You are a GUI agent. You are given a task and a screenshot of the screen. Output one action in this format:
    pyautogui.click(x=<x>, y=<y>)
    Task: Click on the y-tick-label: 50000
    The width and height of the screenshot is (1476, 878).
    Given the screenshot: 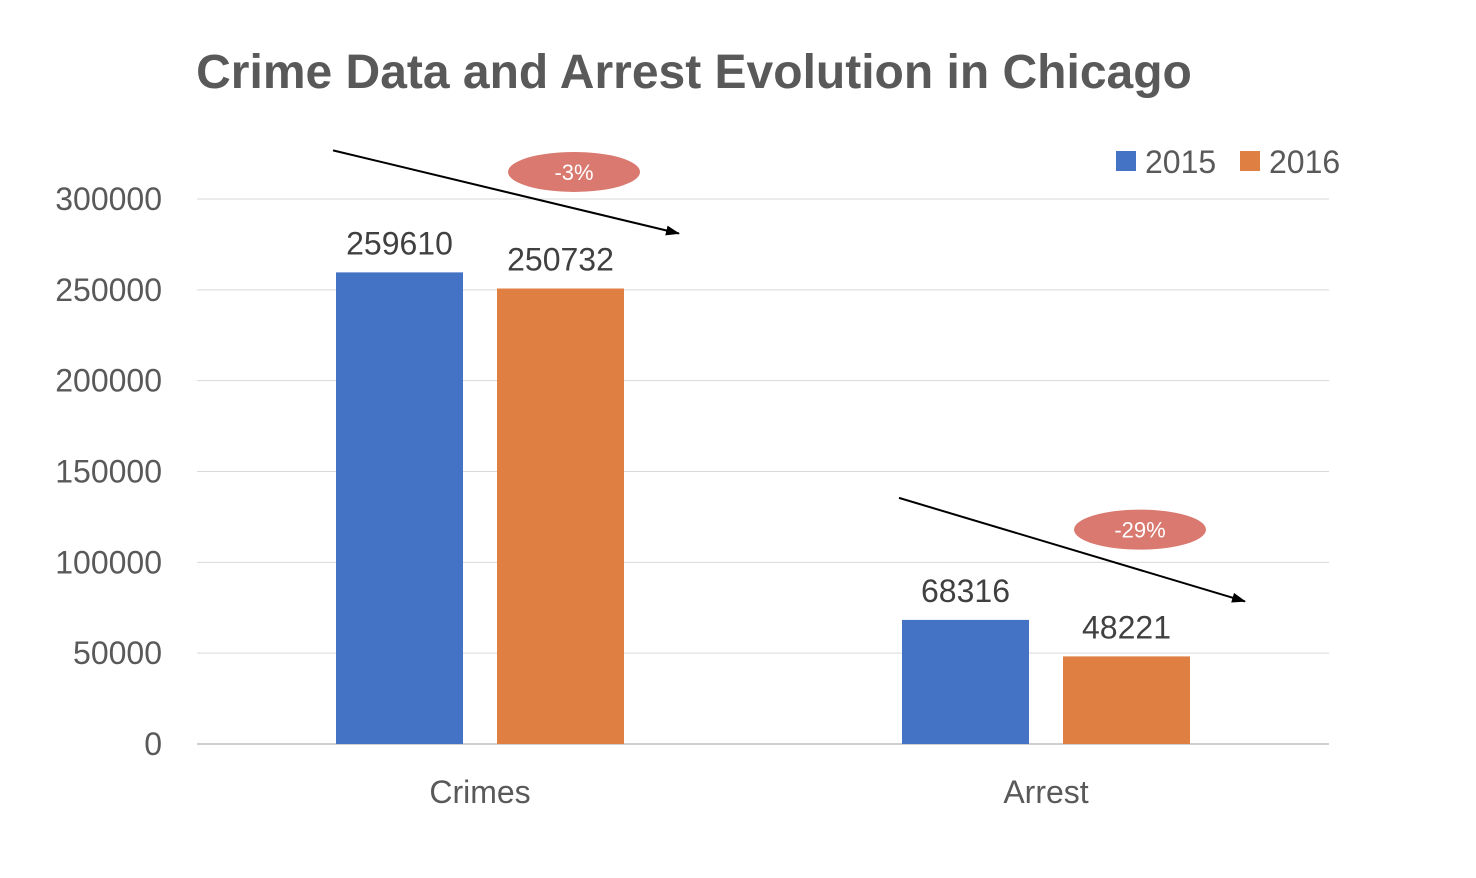 What is the action you would take?
    pyautogui.click(x=117, y=653)
    